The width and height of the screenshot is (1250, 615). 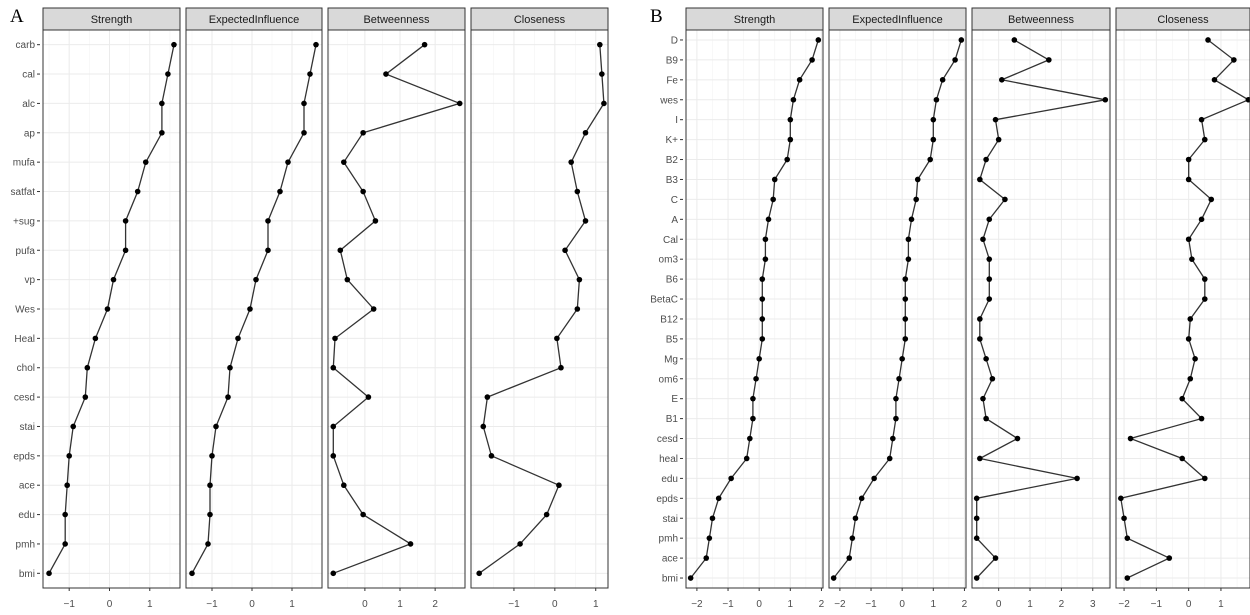 I want to click on category-label: cal, so click(x=28, y=75).